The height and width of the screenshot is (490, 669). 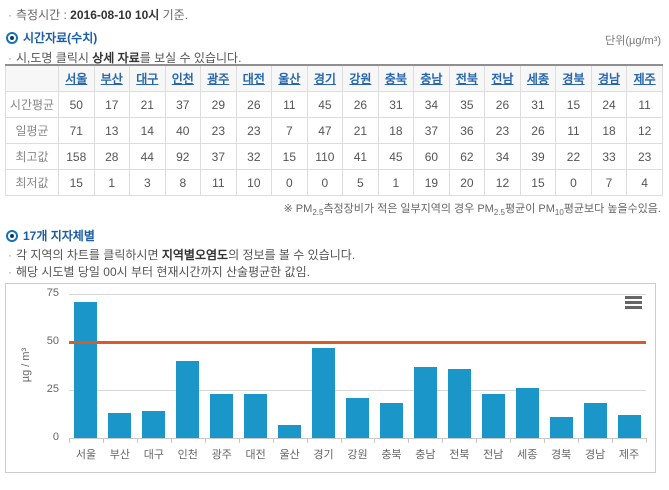 I want to click on hamburger-icon, so click(x=633, y=303).